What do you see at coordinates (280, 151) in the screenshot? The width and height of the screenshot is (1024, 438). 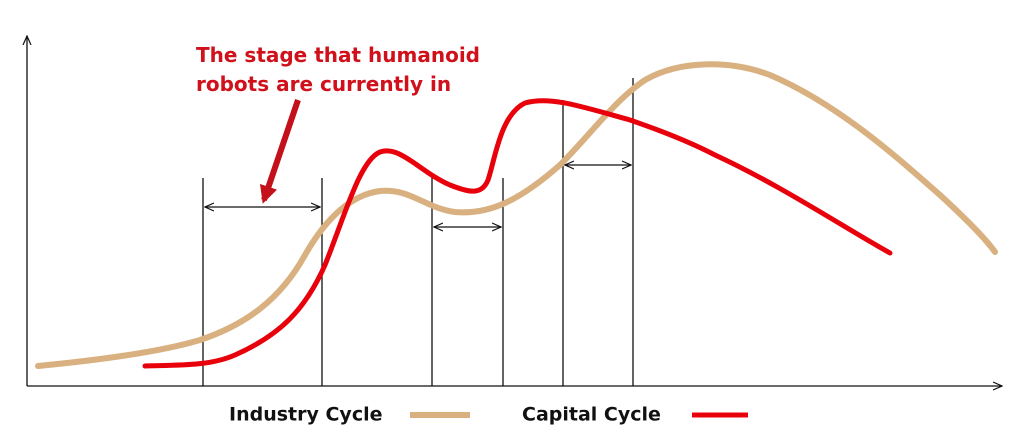 I see `annotation-arrow` at bounding box center [280, 151].